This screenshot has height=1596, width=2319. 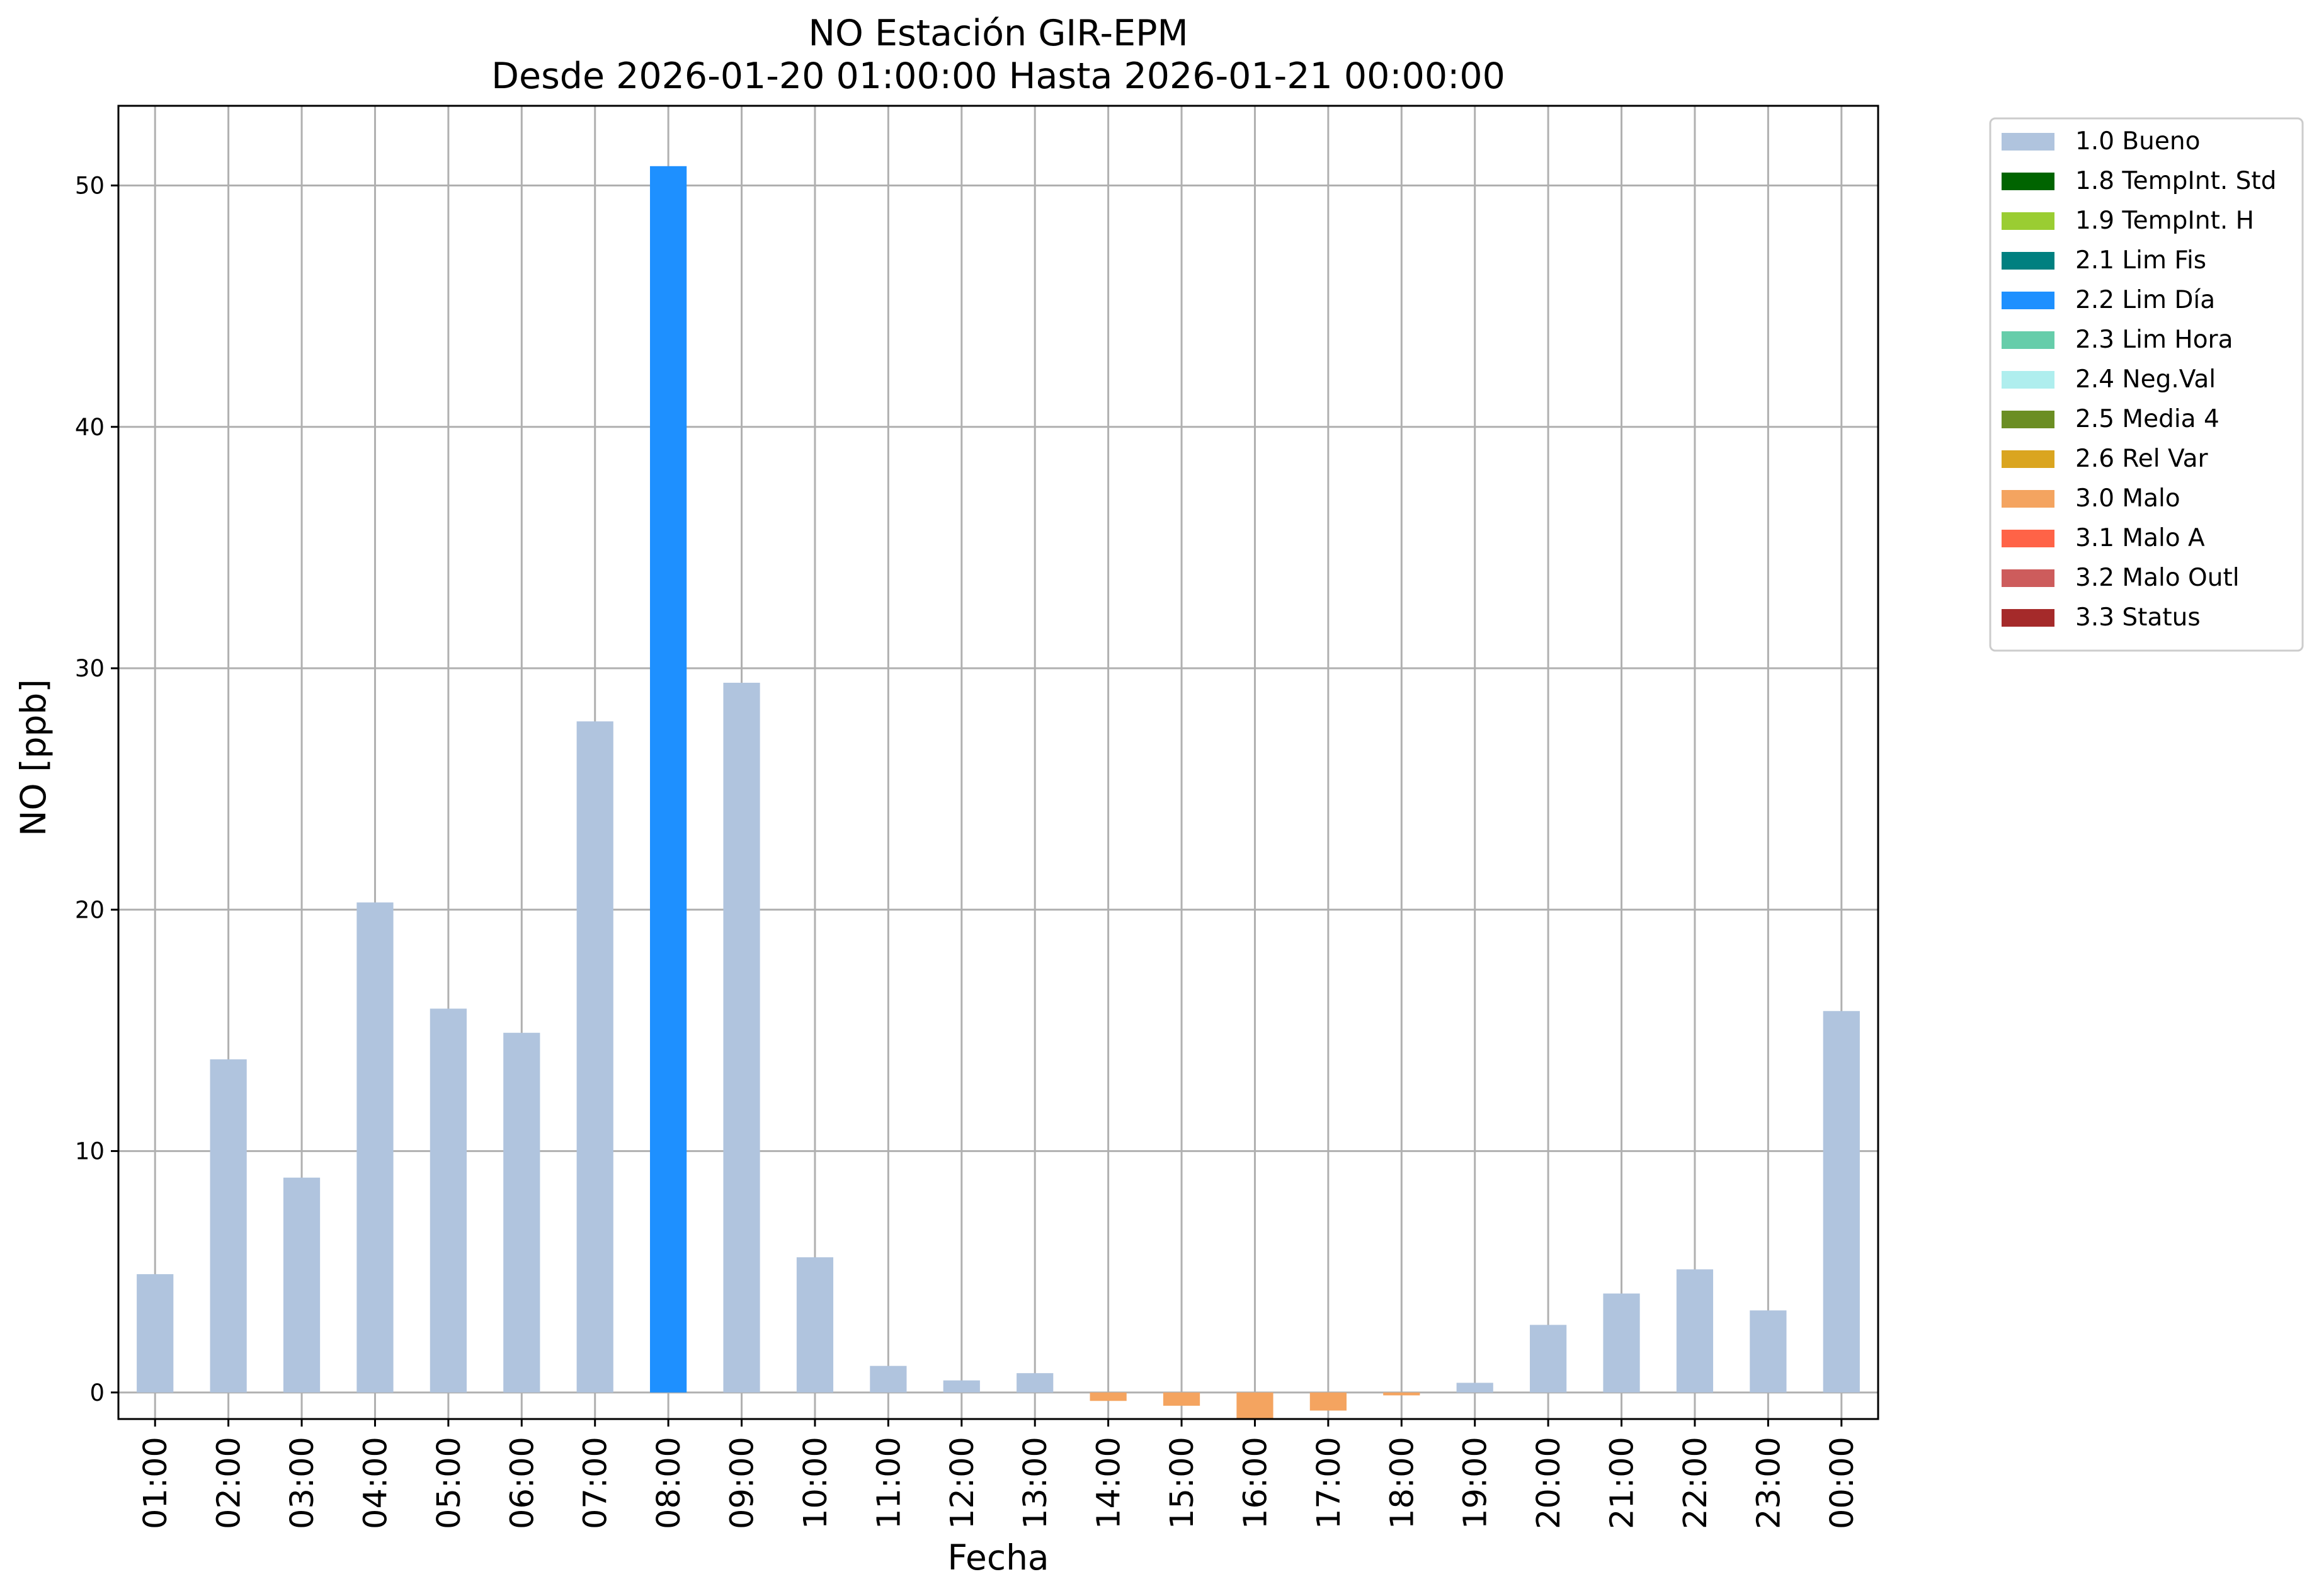 What do you see at coordinates (90, 427) in the screenshot?
I see `y-tick-label: 40` at bounding box center [90, 427].